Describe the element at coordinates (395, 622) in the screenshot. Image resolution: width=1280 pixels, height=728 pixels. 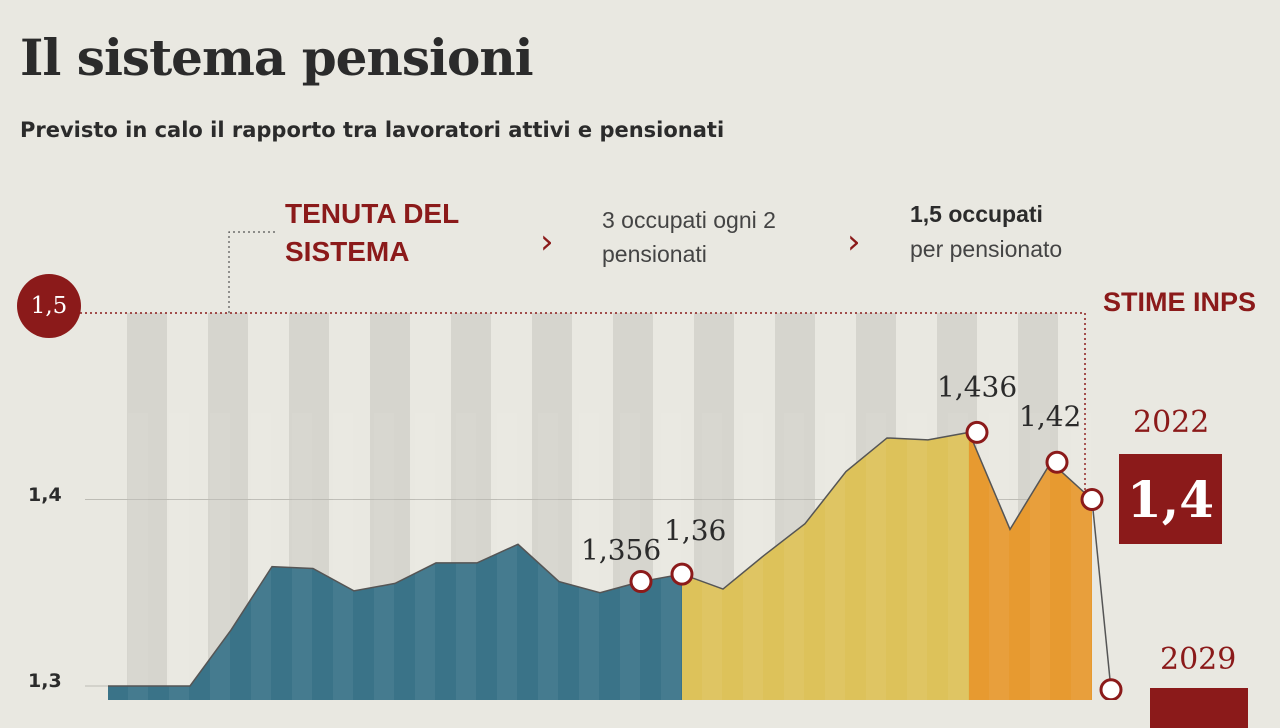
I see `series-area-blue` at that location.